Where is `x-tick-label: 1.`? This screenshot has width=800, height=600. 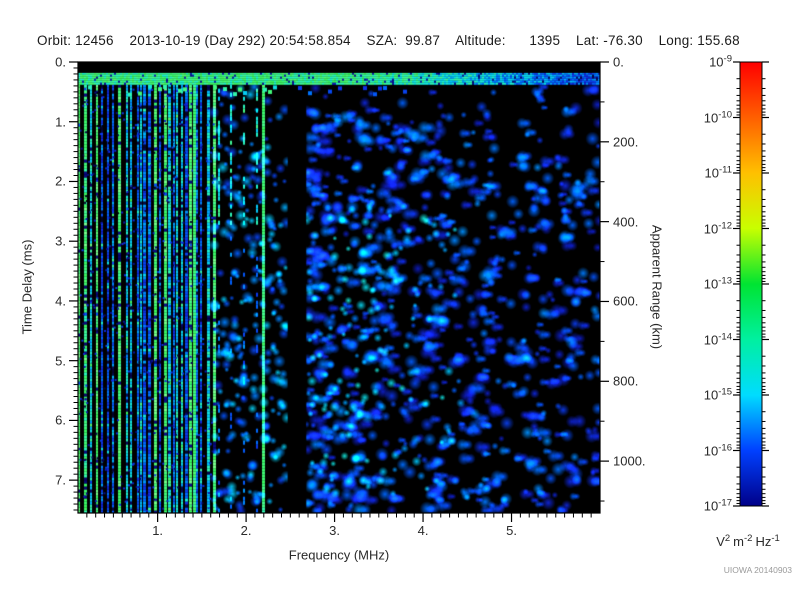
x-tick-label: 1. is located at coordinates (158, 530).